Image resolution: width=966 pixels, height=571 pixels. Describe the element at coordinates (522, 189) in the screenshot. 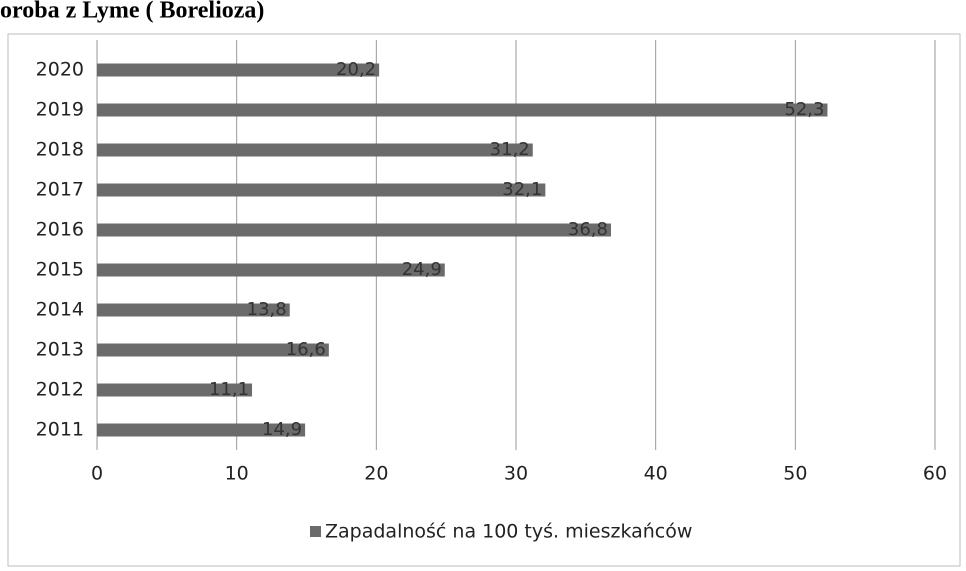

I see `value-label: 32,1` at that location.